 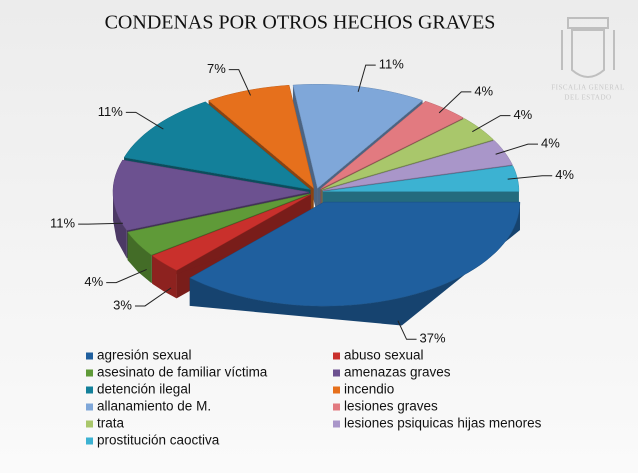 What do you see at coordinates (443, 423) in the screenshot?
I see `legend-label: lesiones psiquicas hijas menores` at bounding box center [443, 423].